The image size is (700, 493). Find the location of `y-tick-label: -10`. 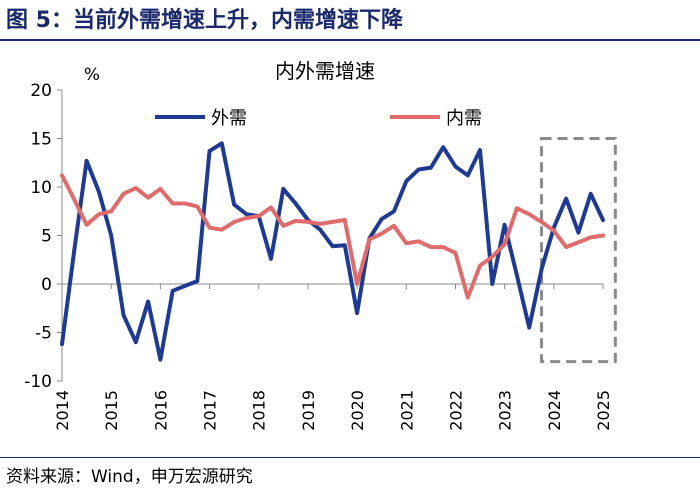

y-tick-label: -10 is located at coordinates (38, 382).